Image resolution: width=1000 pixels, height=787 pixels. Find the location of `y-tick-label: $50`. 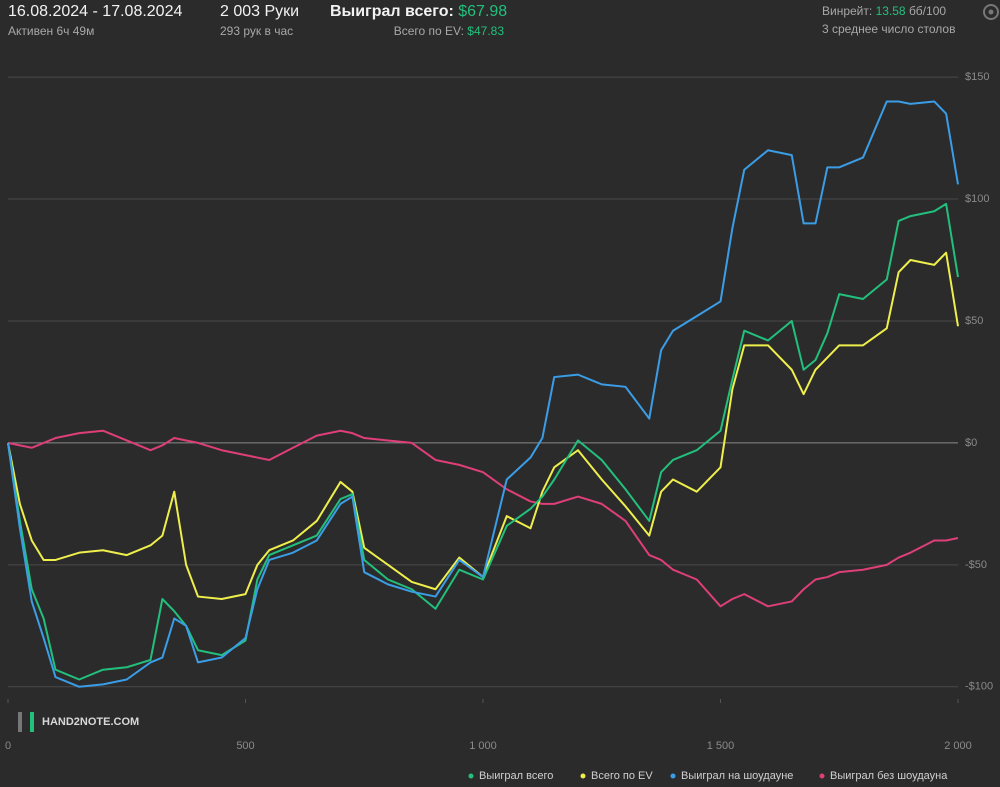

y-tick-label: $50 is located at coordinates (974, 321).